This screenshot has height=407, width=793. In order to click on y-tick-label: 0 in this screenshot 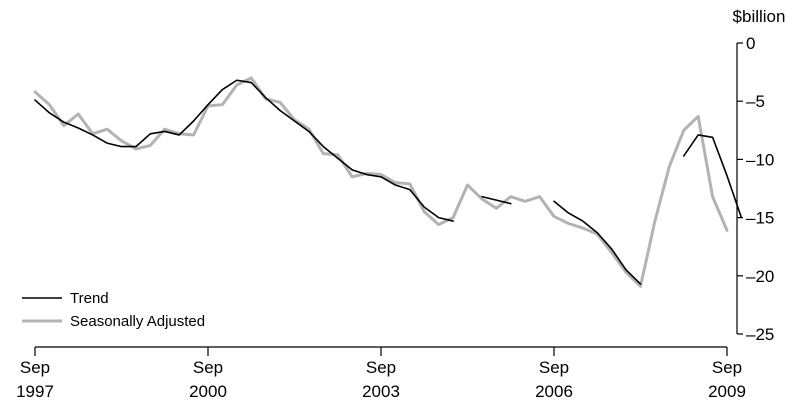, I will do `click(750, 43)`.